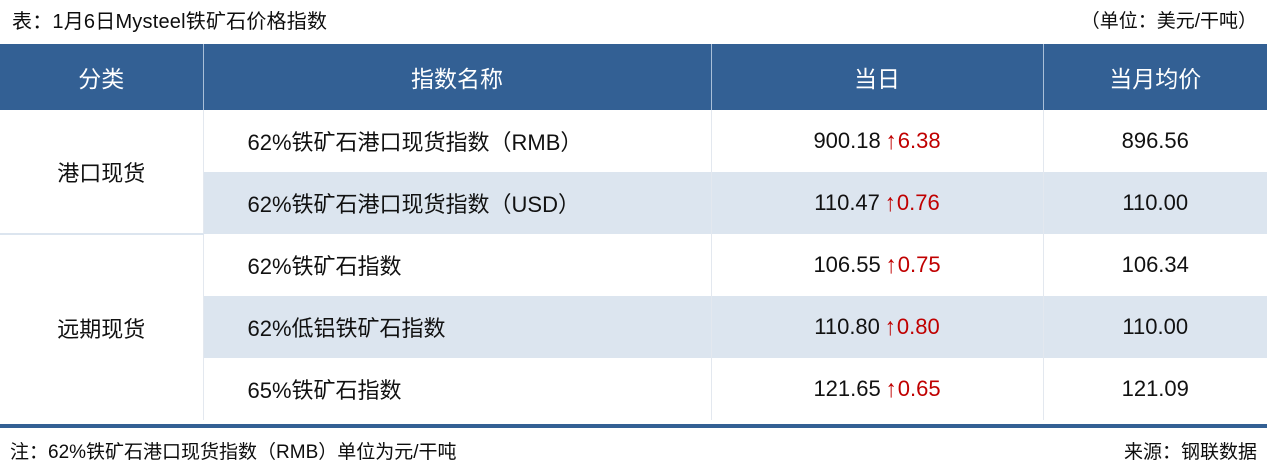 The width and height of the screenshot is (1267, 470). What do you see at coordinates (102, 326) in the screenshot?
I see `category-cell-forward-spot: 远期现货` at bounding box center [102, 326].